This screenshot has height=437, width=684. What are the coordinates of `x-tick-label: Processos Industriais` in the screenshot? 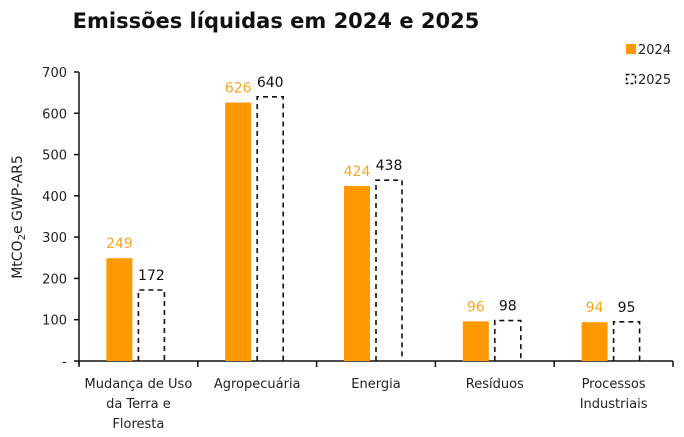 It's located at (614, 394).